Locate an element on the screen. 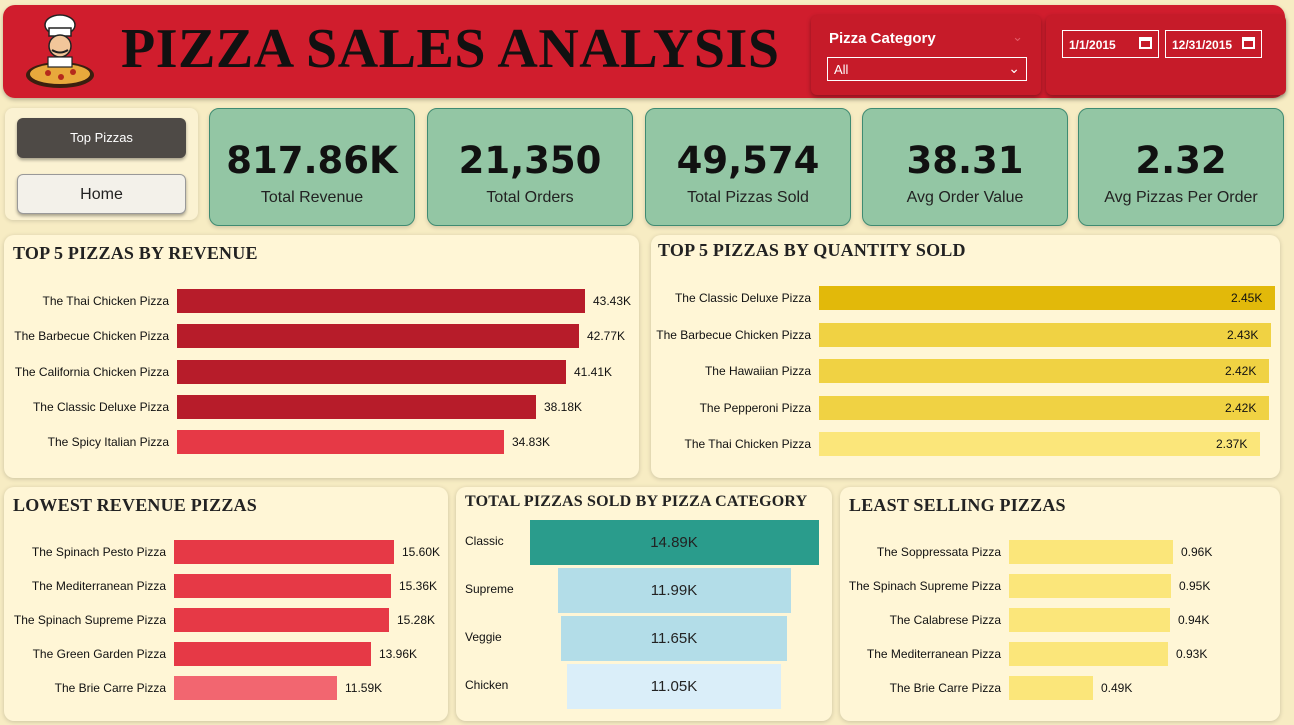  bar-label: The California Chicken Pizza is located at coordinates (91, 371).